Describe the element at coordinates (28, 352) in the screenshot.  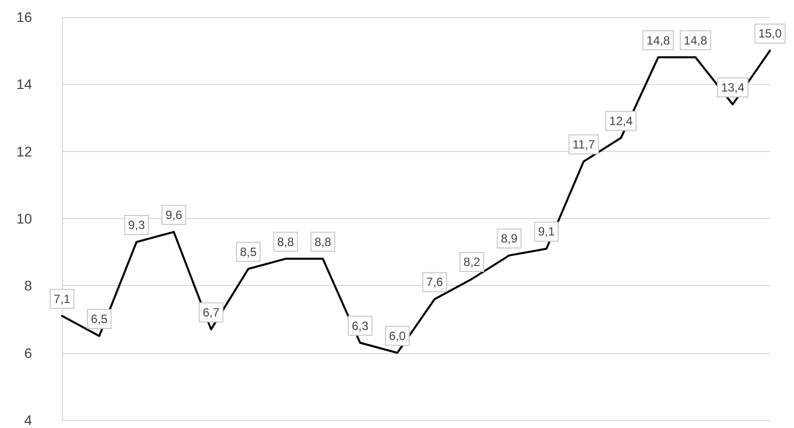
I see `y-tick-label: 6` at that location.